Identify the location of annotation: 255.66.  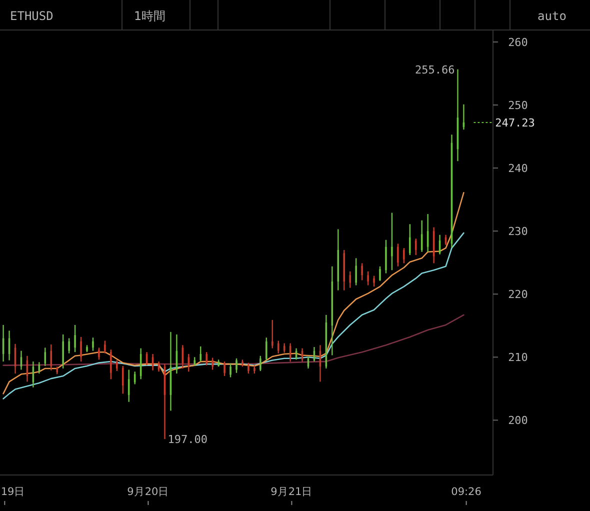
(434, 69).